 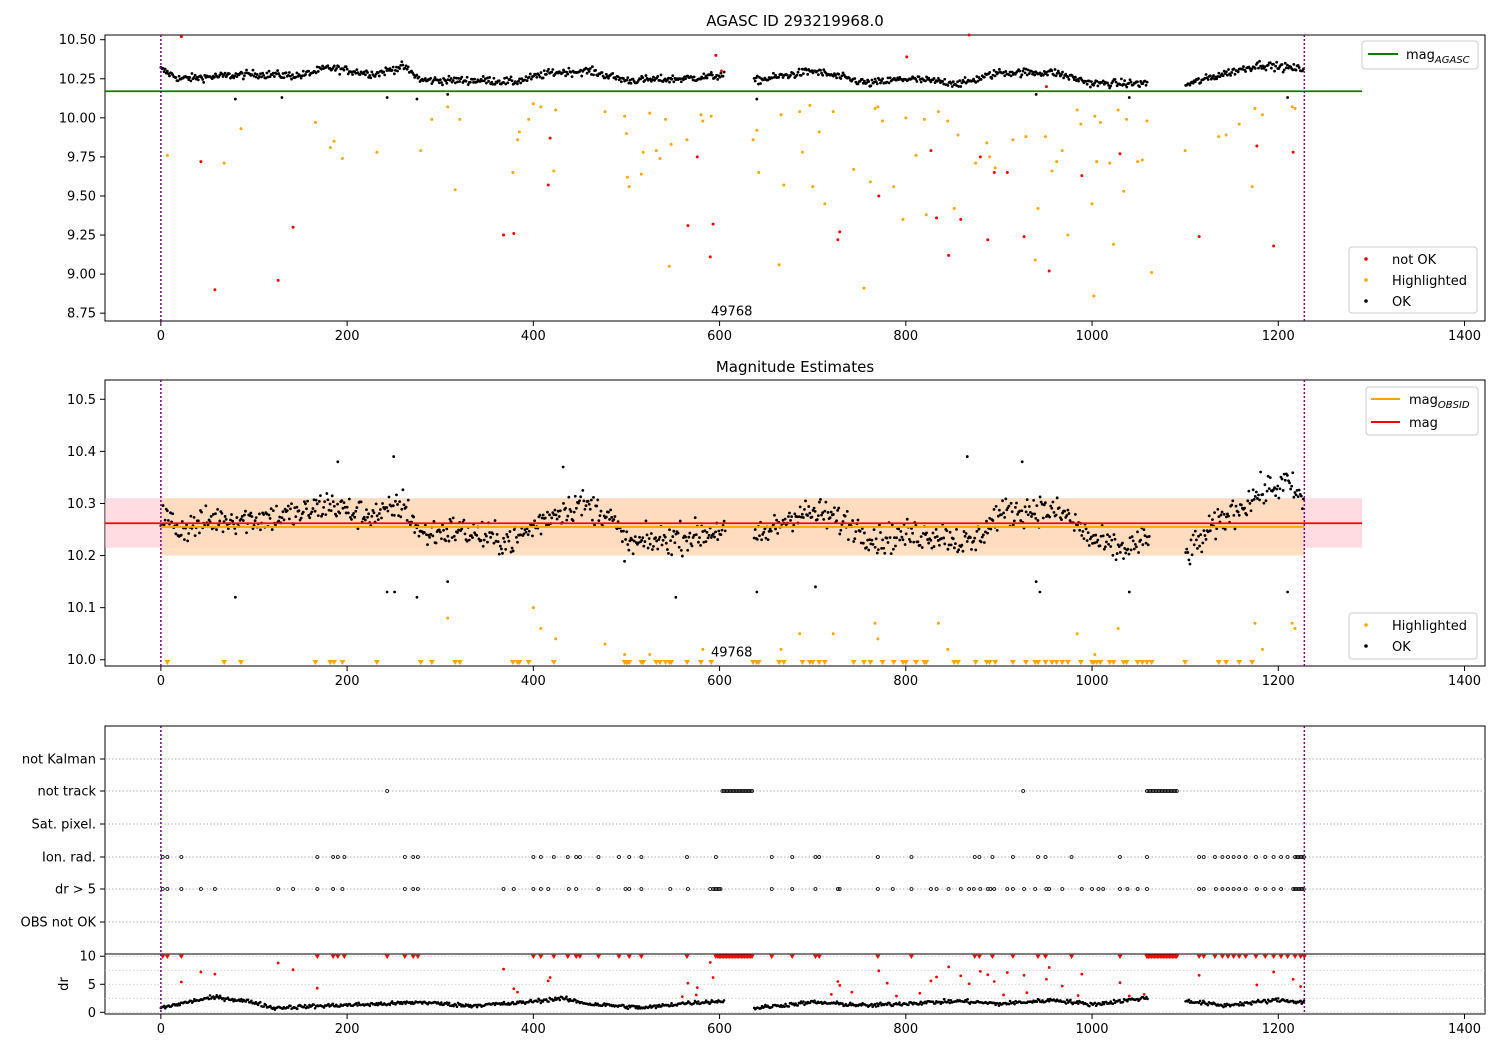 I want to click on agasc-x-ticks: 0 200 400 600 800 1000 1200 1400, so click(x=819, y=332).